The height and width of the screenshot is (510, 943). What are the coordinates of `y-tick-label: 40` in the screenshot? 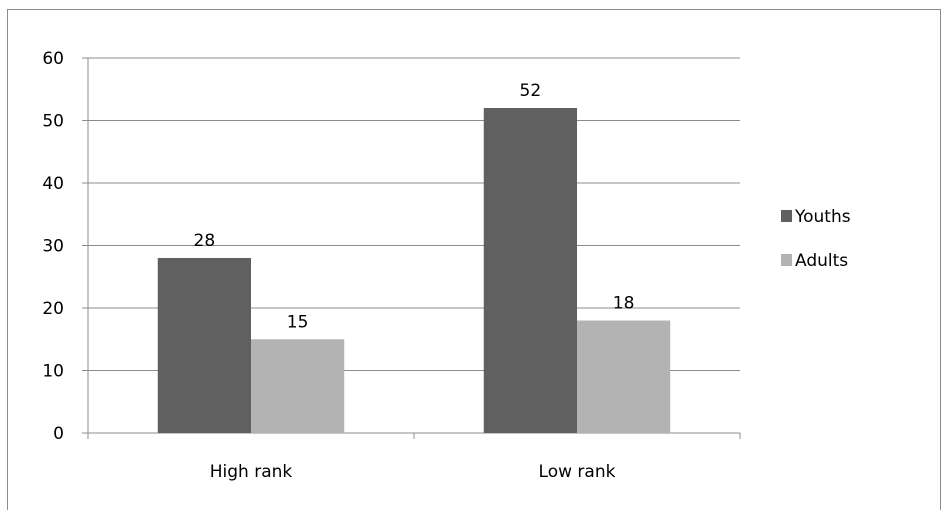 It's located at (53, 184).